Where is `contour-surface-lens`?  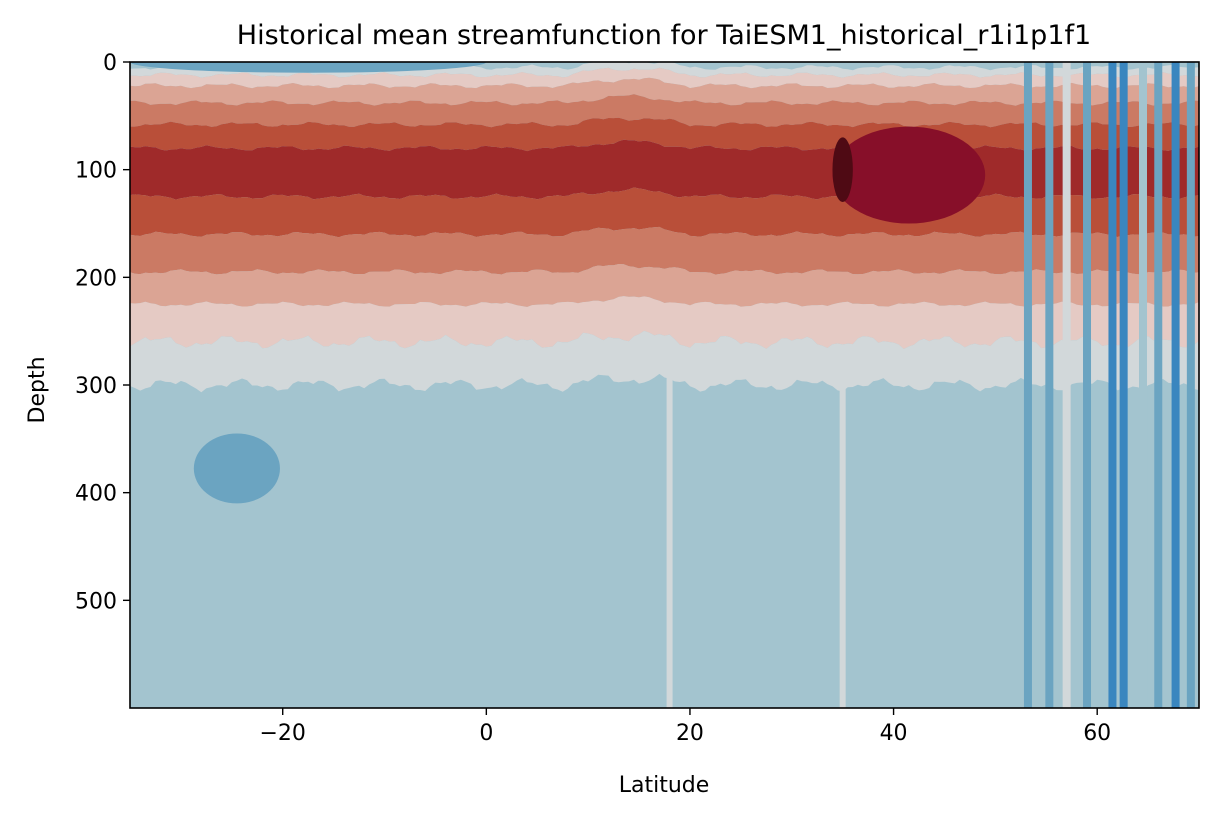 contour-surface-lens is located at coordinates (308, 67).